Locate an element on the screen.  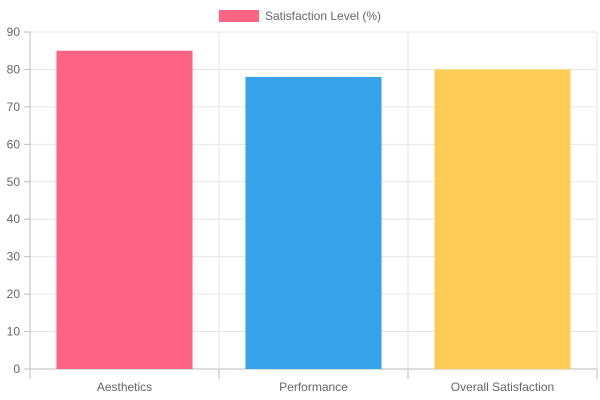
y-tick-label: 50 is located at coordinates (14, 182).